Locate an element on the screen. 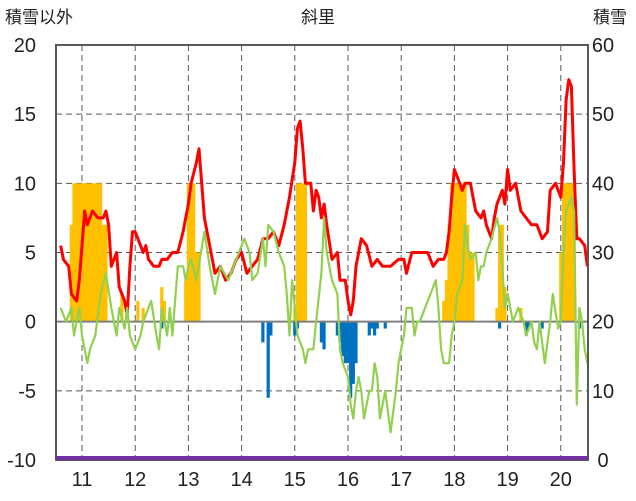  right-tick-label: 30 is located at coordinates (603, 254).